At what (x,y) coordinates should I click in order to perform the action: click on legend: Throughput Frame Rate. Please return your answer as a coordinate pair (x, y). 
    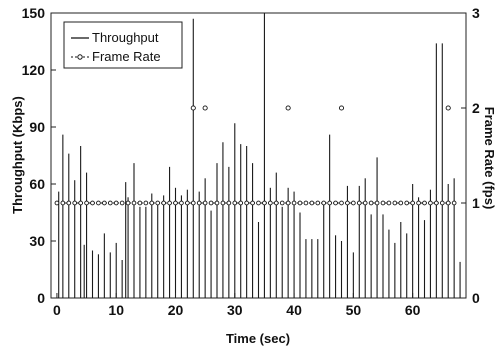
    Looking at the image, I should click on (123, 45).